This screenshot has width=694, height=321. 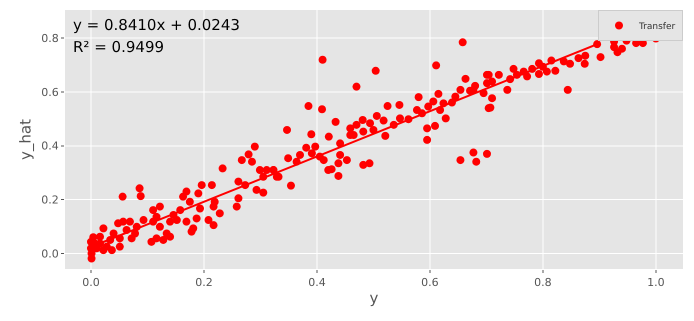 I want to click on x-tick-label: 0.6, so click(x=430, y=283).